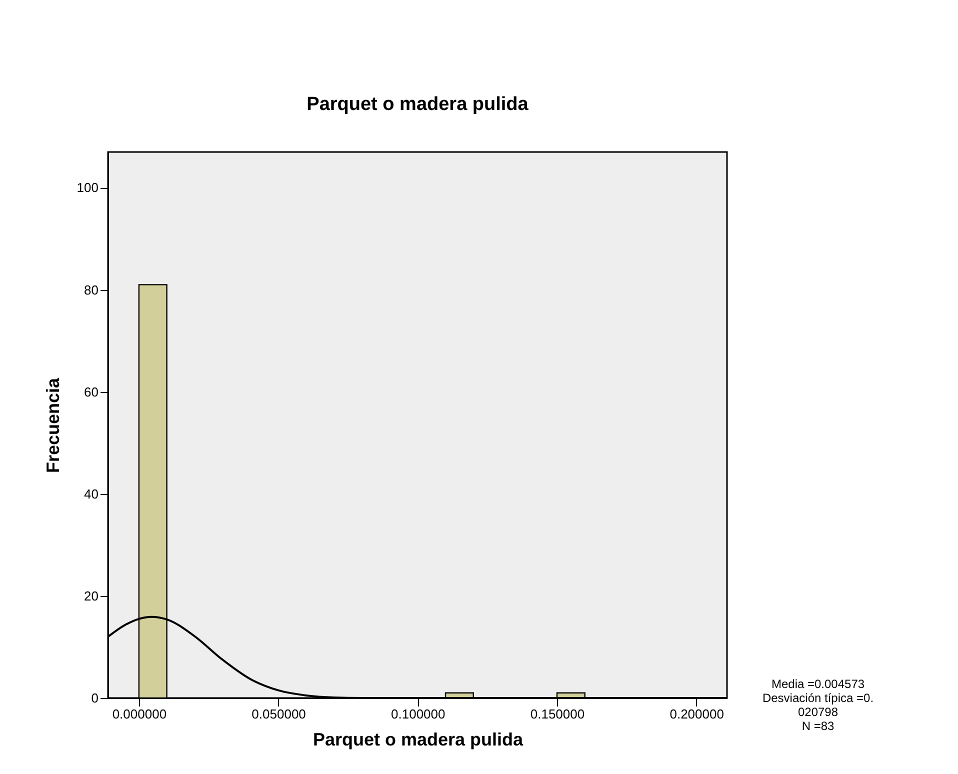  Describe the element at coordinates (91, 290) in the screenshot. I see `y-tick-label: 80` at that location.